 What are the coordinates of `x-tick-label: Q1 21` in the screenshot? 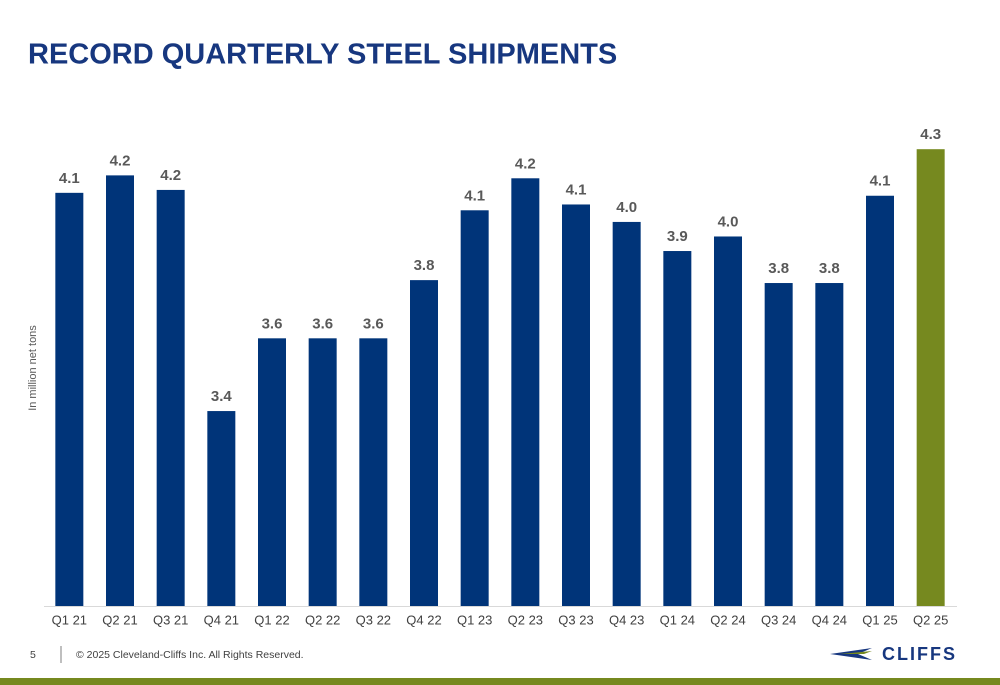 It's located at (69, 619).